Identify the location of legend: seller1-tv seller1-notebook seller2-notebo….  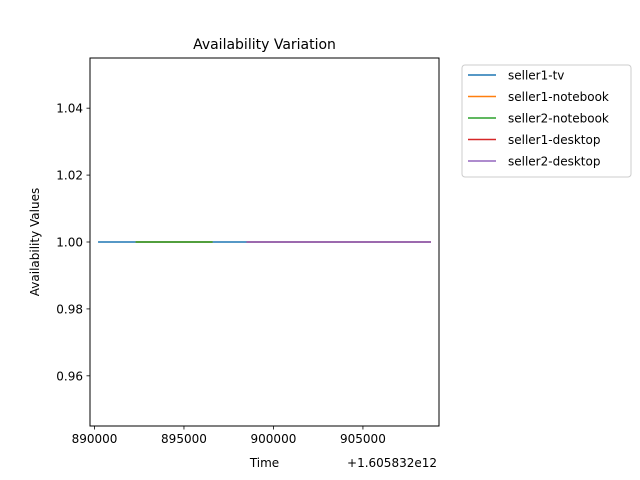
(546, 121).